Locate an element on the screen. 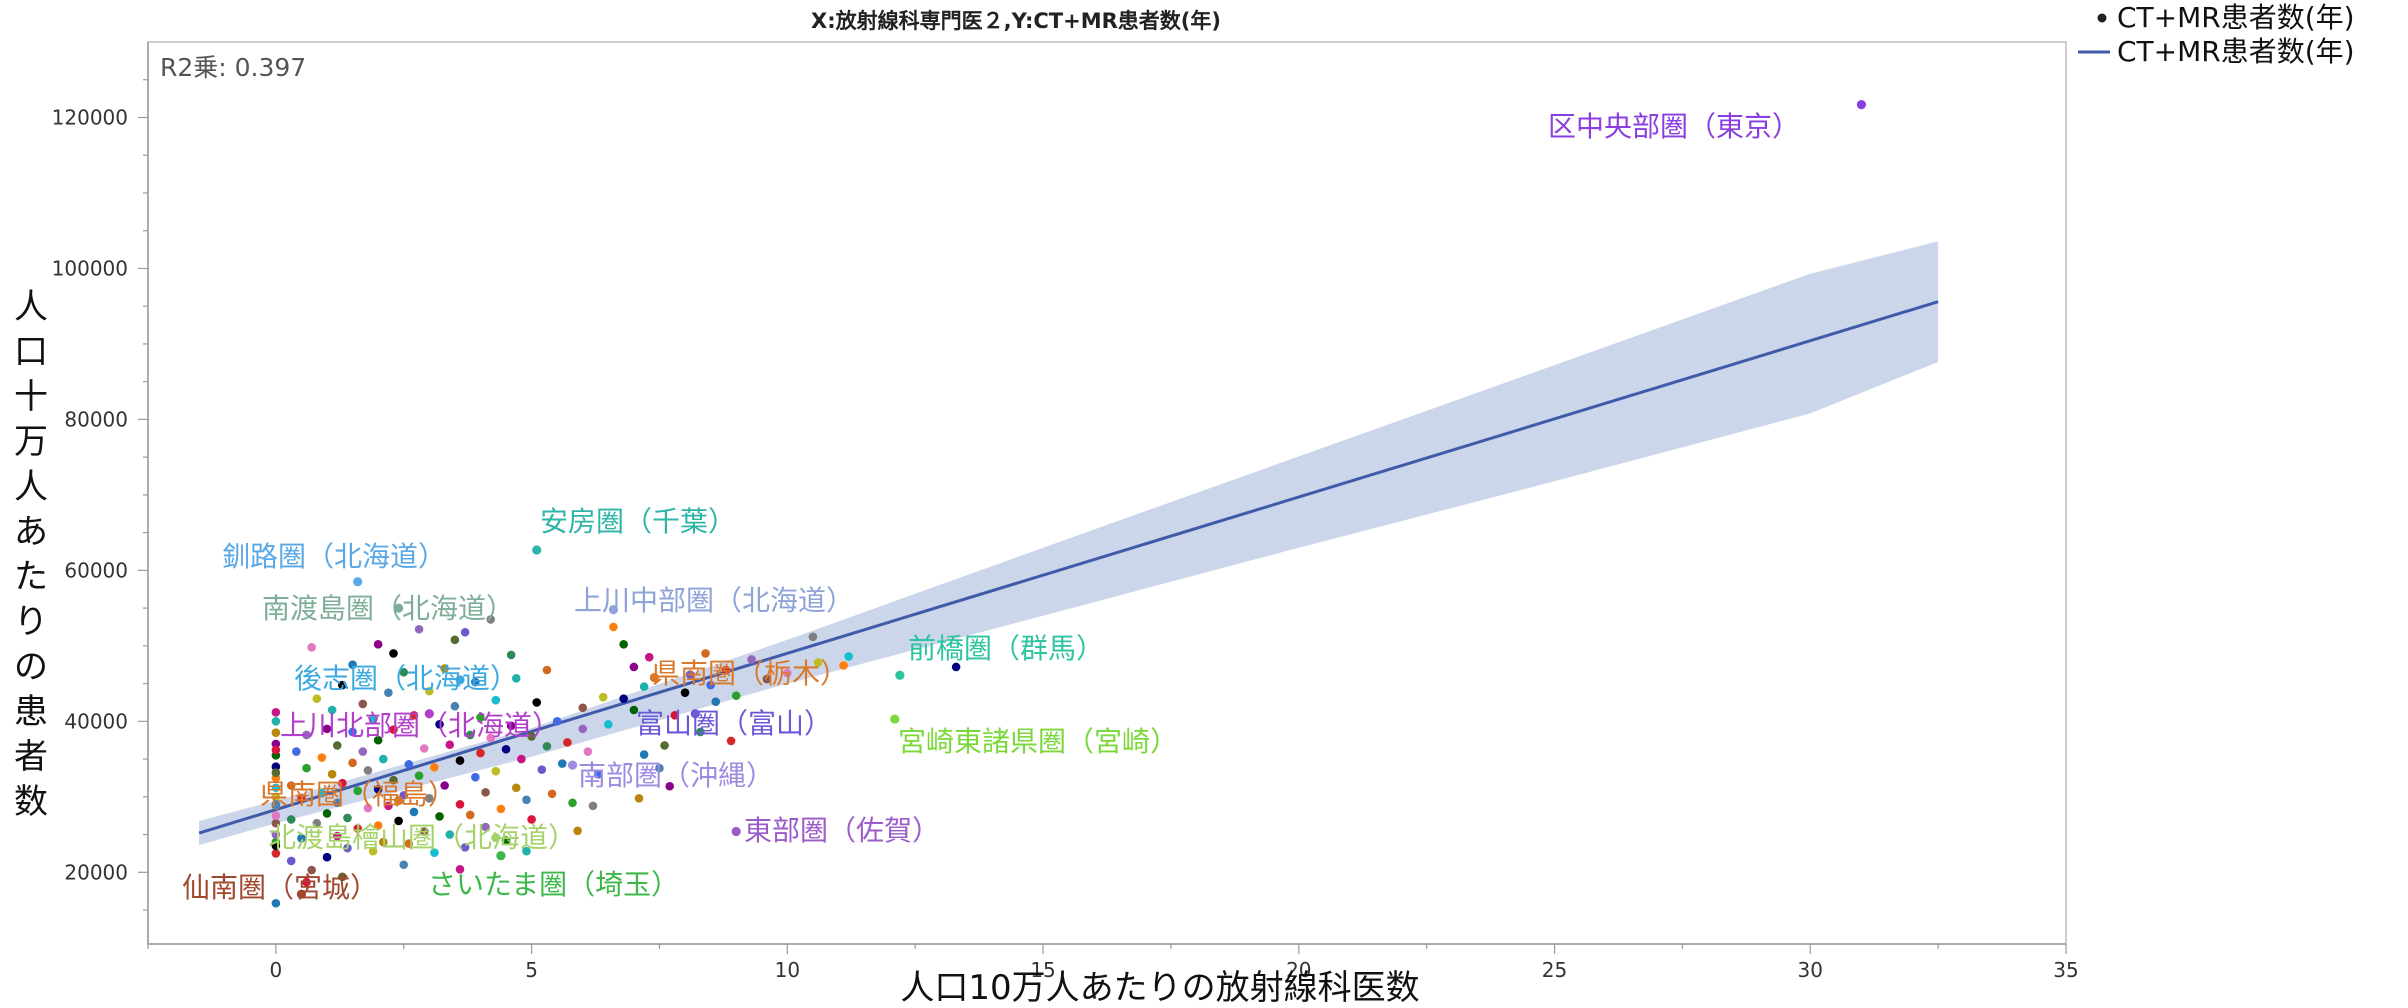 The width and height of the screenshot is (2408, 1008). chart-title: X:放射線科専門医２,Y:CT+MR患者数(年) is located at coordinates (1016, 21).